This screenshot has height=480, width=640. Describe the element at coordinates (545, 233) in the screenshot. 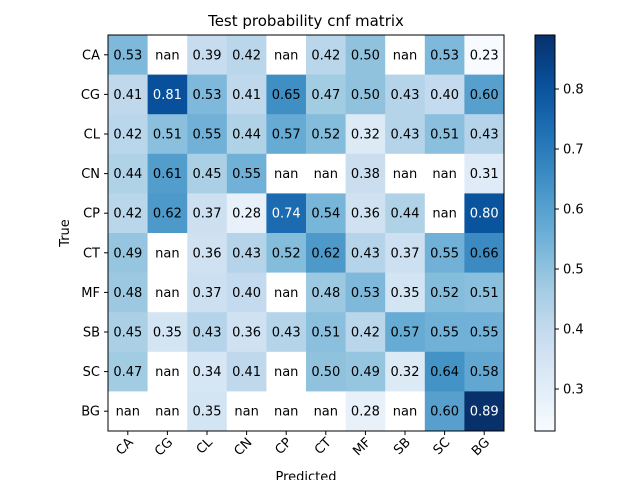

I see `colorbar` at that location.